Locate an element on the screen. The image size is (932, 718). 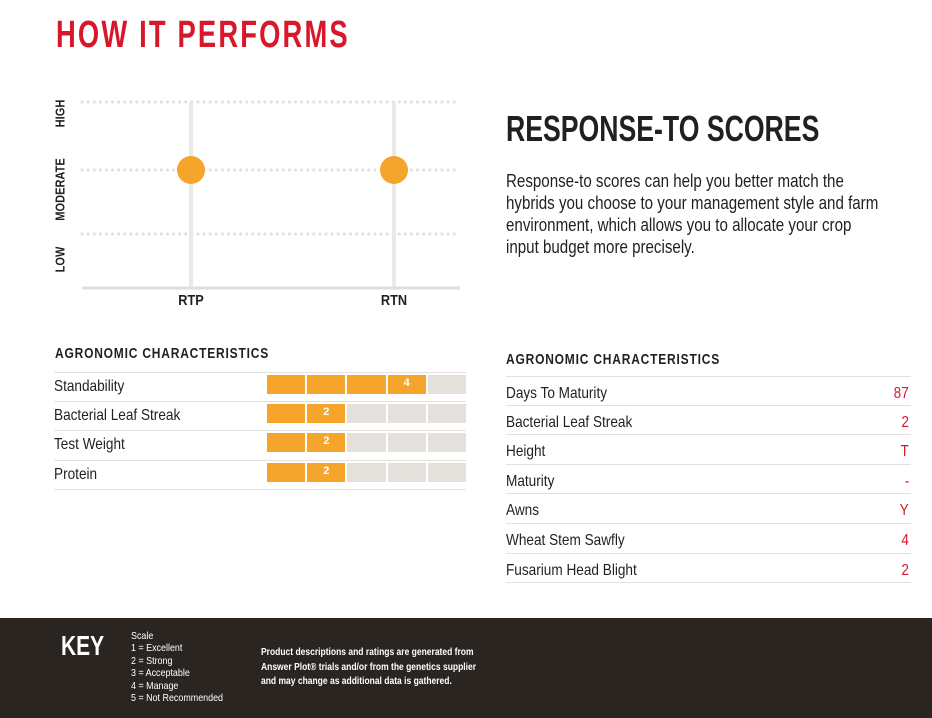
characteristic-value: 4 is located at coordinates (905, 540).